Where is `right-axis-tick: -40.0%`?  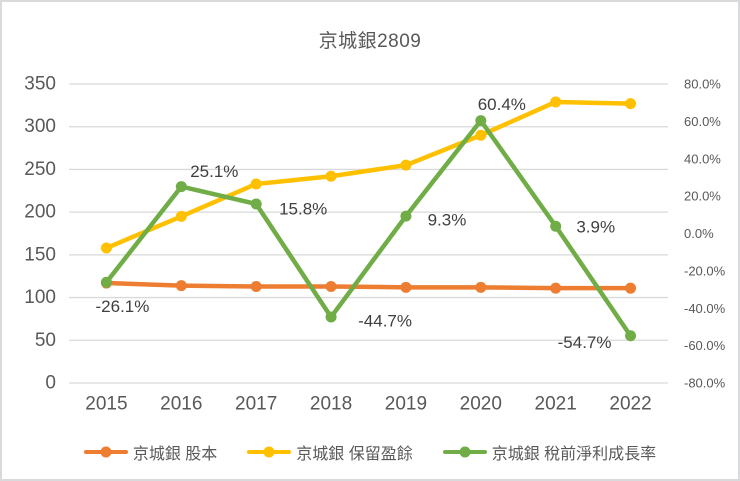
right-axis-tick: -40.0% is located at coordinates (705, 308).